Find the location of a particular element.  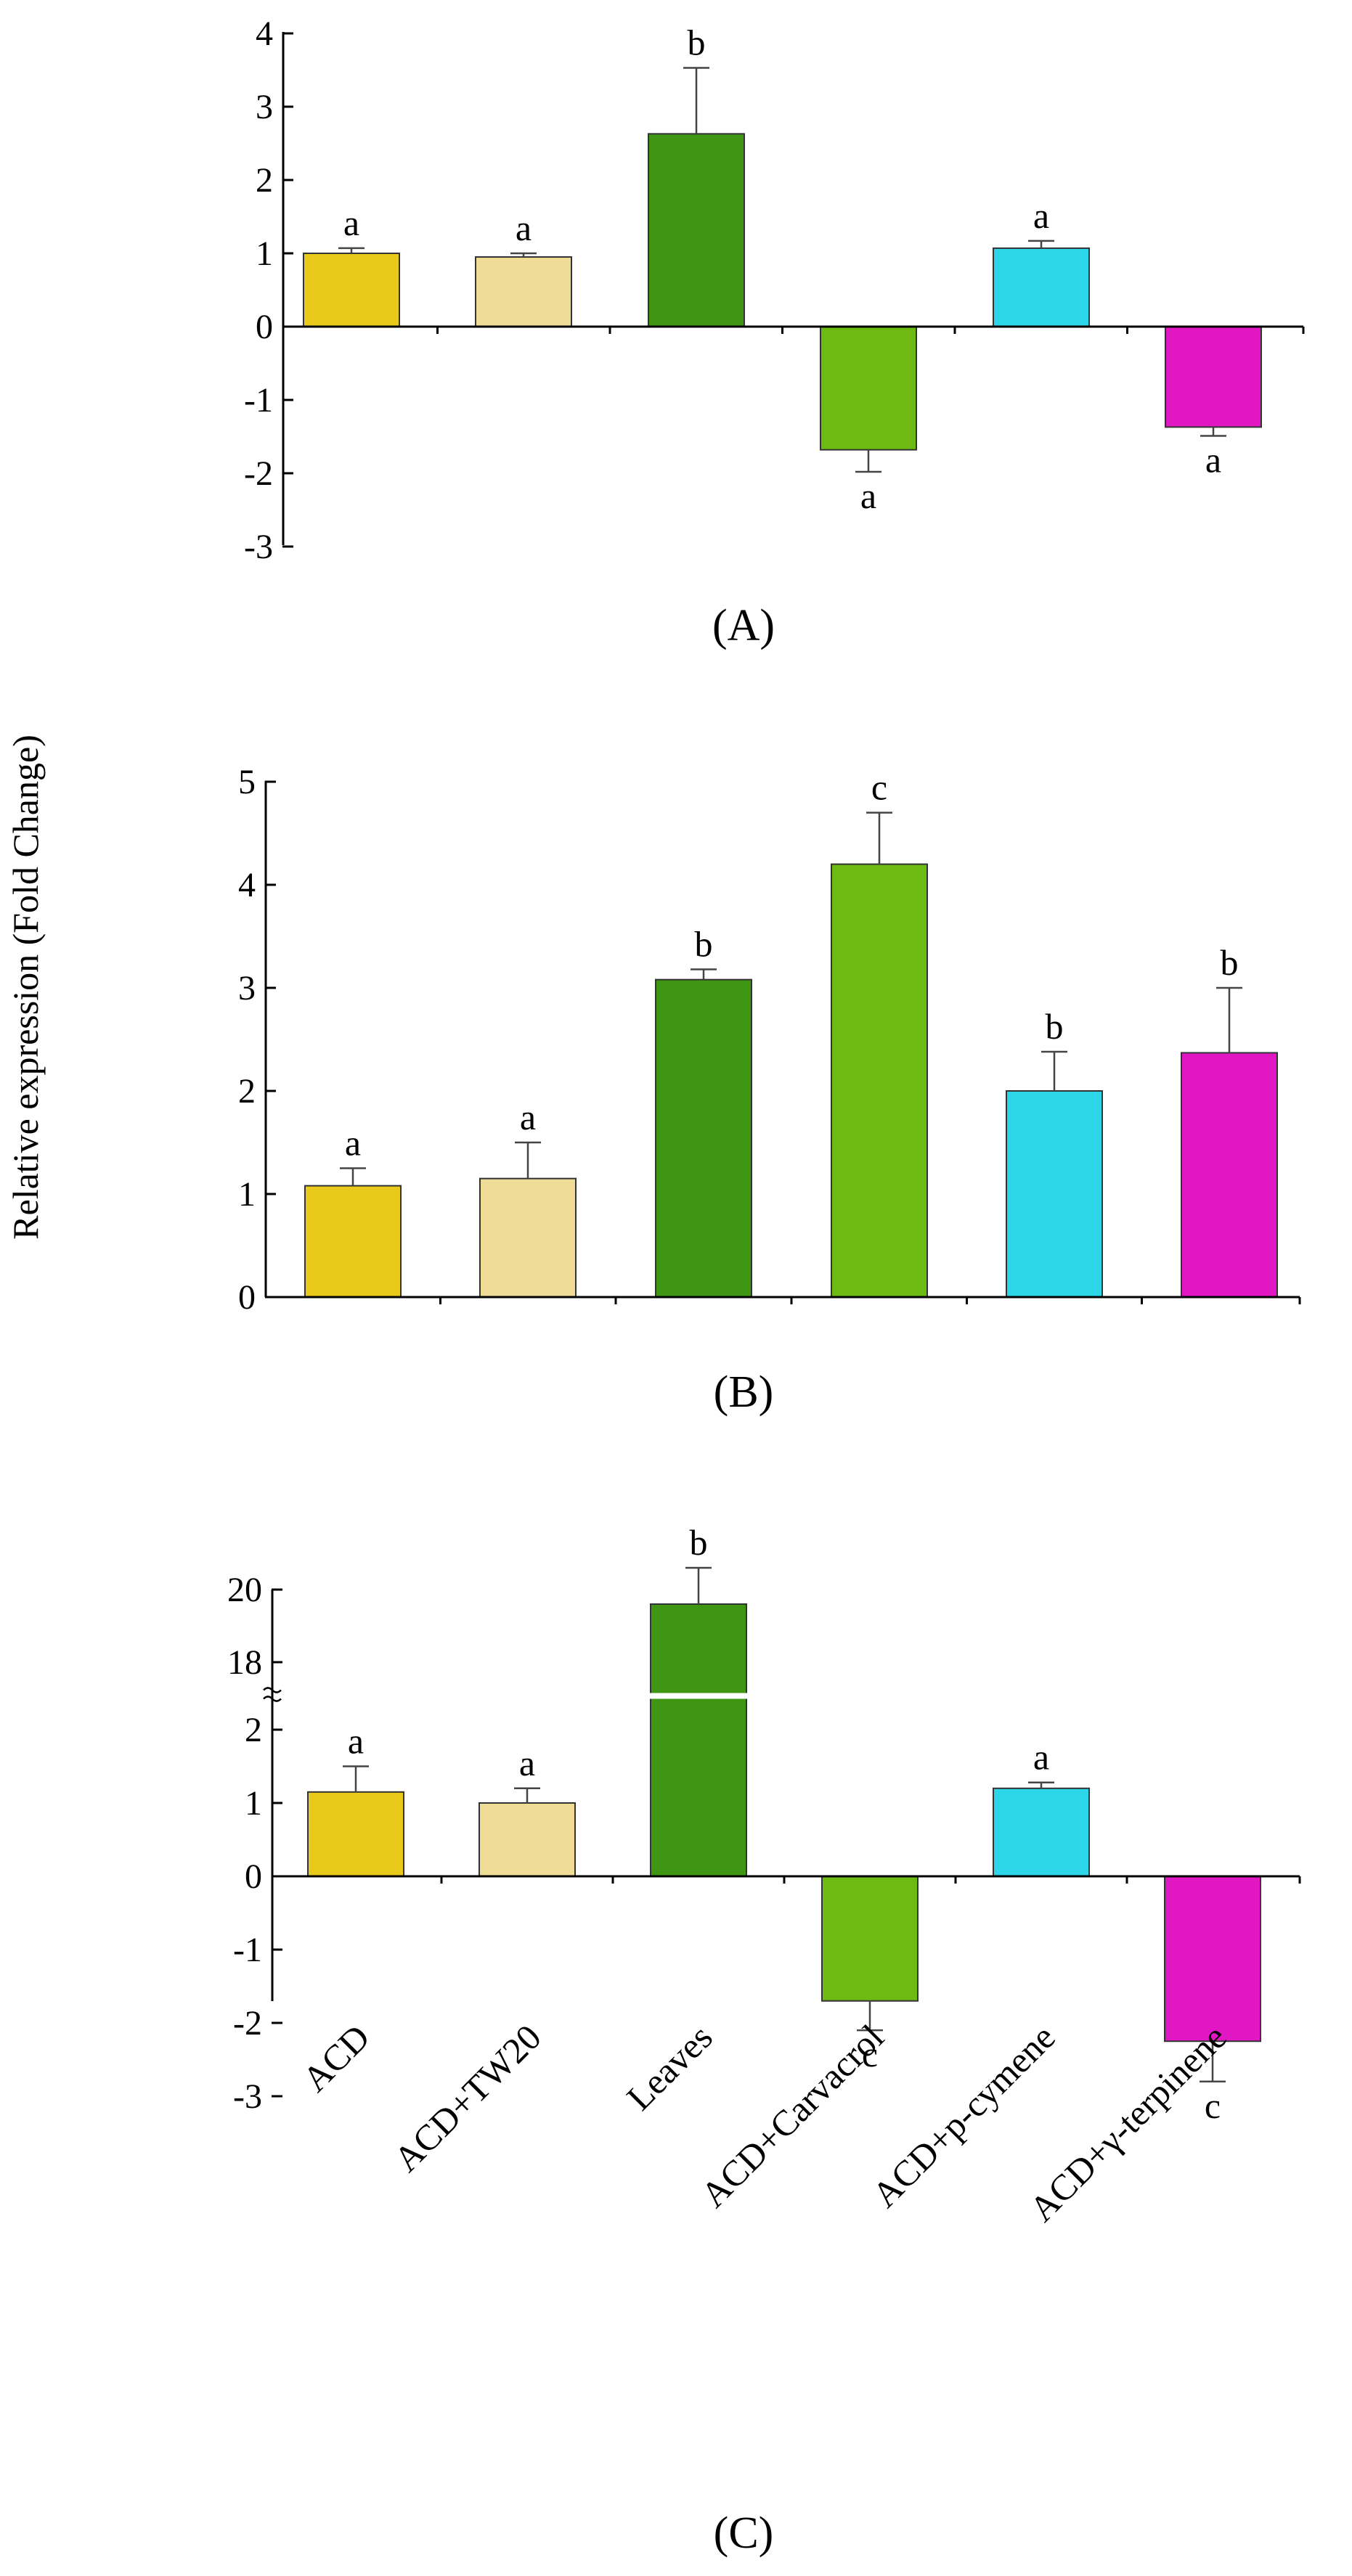

y-tick-label: 18 is located at coordinates (245, 1663).